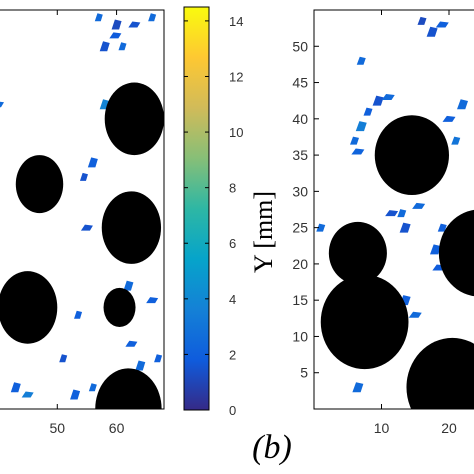  Describe the element at coordinates (236, 76) in the screenshot. I see `colorbar-tick-label: 12` at that location.